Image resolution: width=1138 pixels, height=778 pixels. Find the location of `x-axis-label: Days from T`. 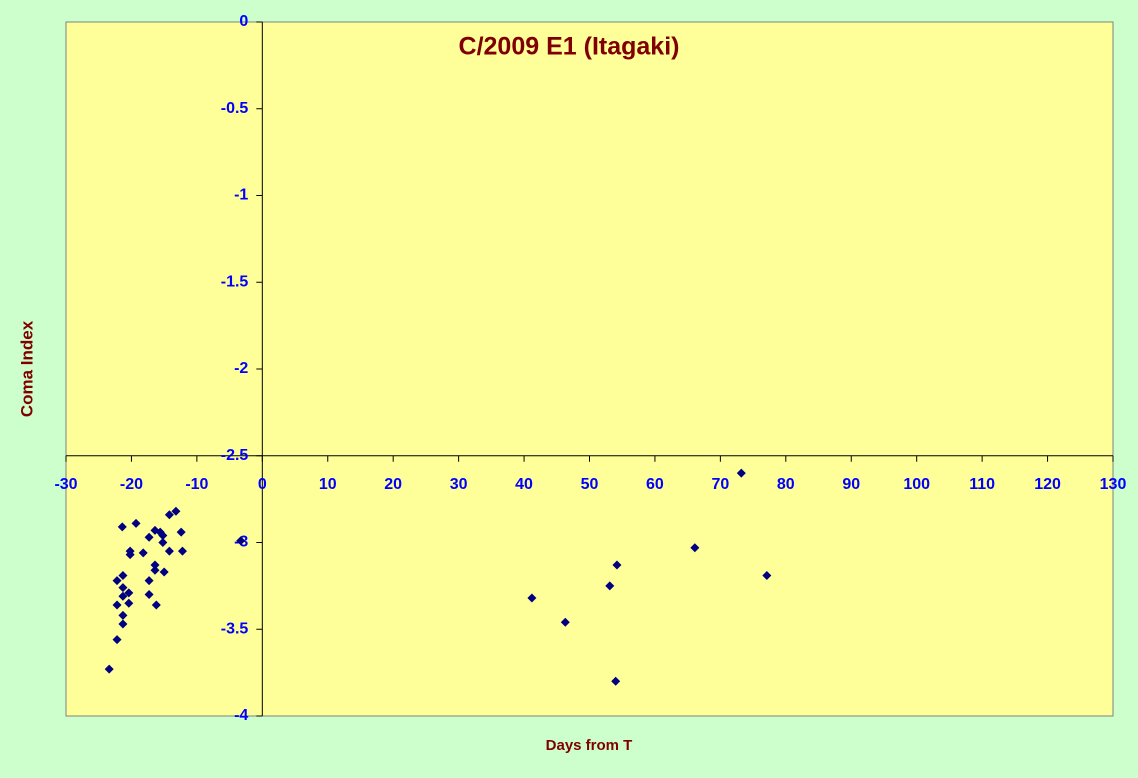

x-axis-label: Days from T is located at coordinates (589, 745).